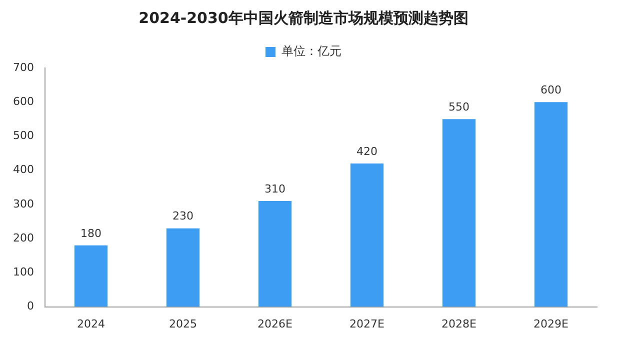 This screenshot has width=617, height=340. I want to click on x-tick-label: 2027E, so click(367, 323).